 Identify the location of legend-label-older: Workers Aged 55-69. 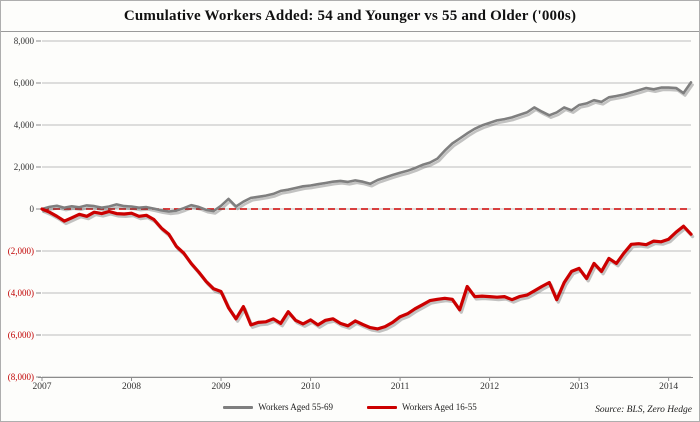
(295, 407).